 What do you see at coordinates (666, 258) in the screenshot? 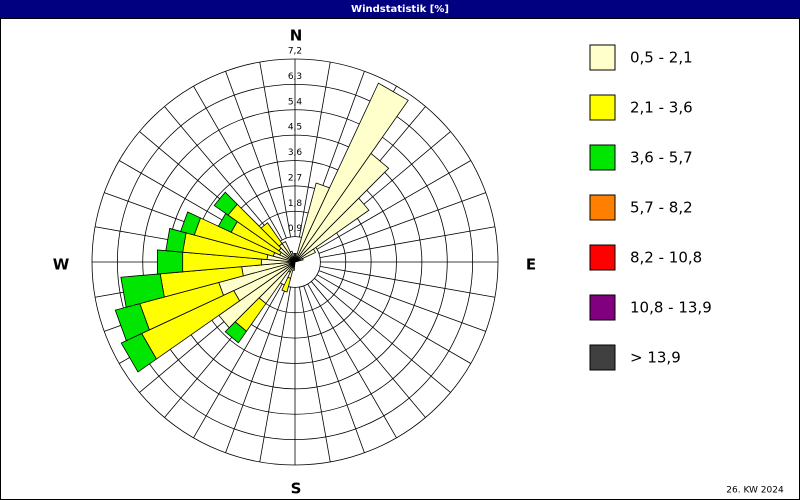
I see `legend-label: 8,2 - 10,8` at bounding box center [666, 258].